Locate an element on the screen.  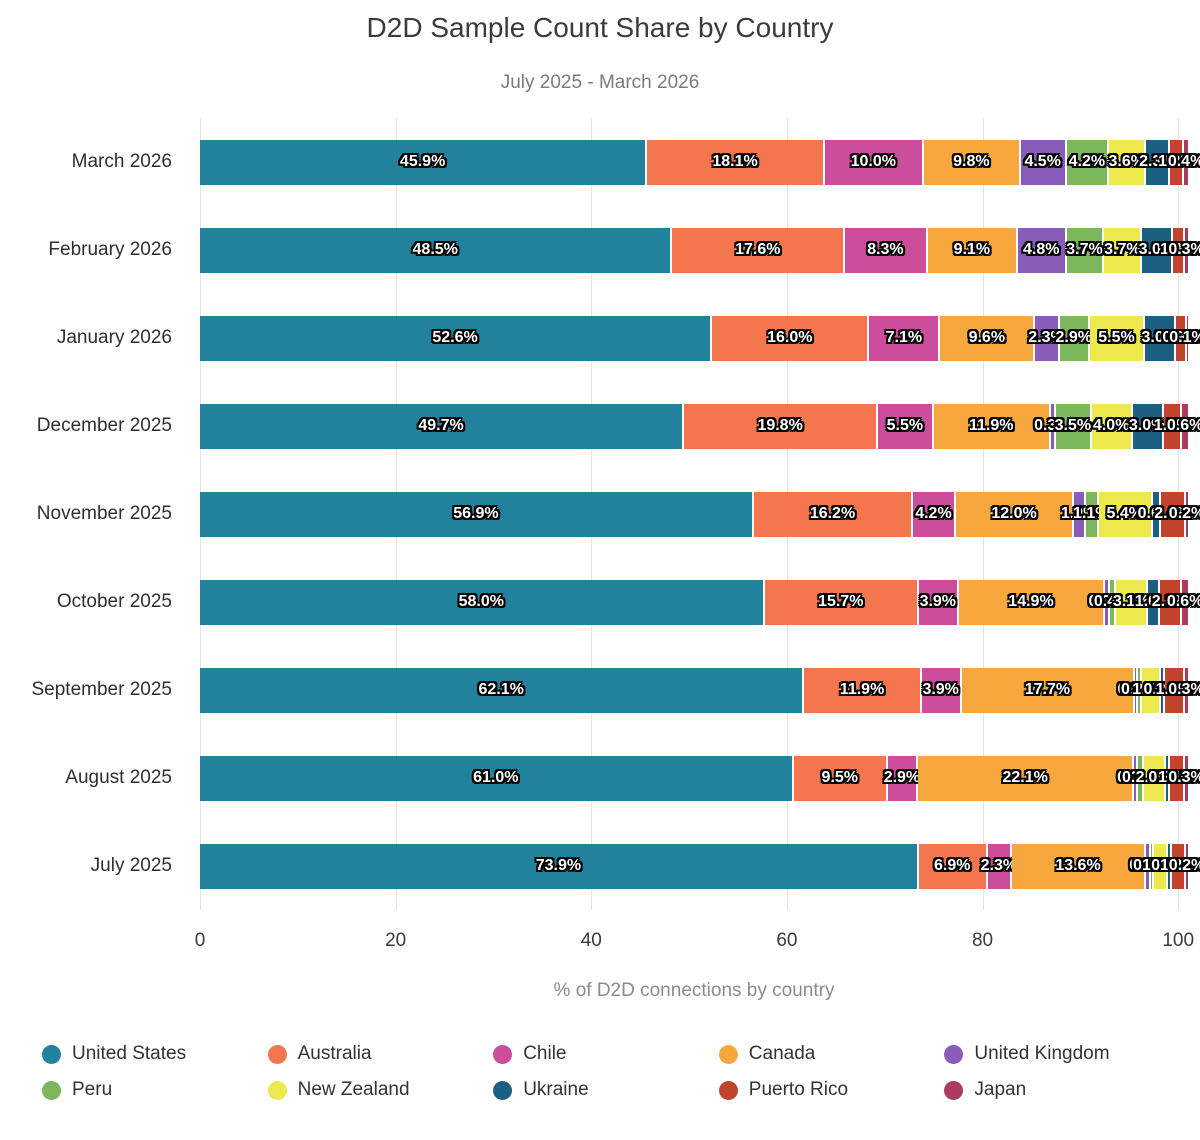
segment-chile: 4.2% is located at coordinates (933, 514).